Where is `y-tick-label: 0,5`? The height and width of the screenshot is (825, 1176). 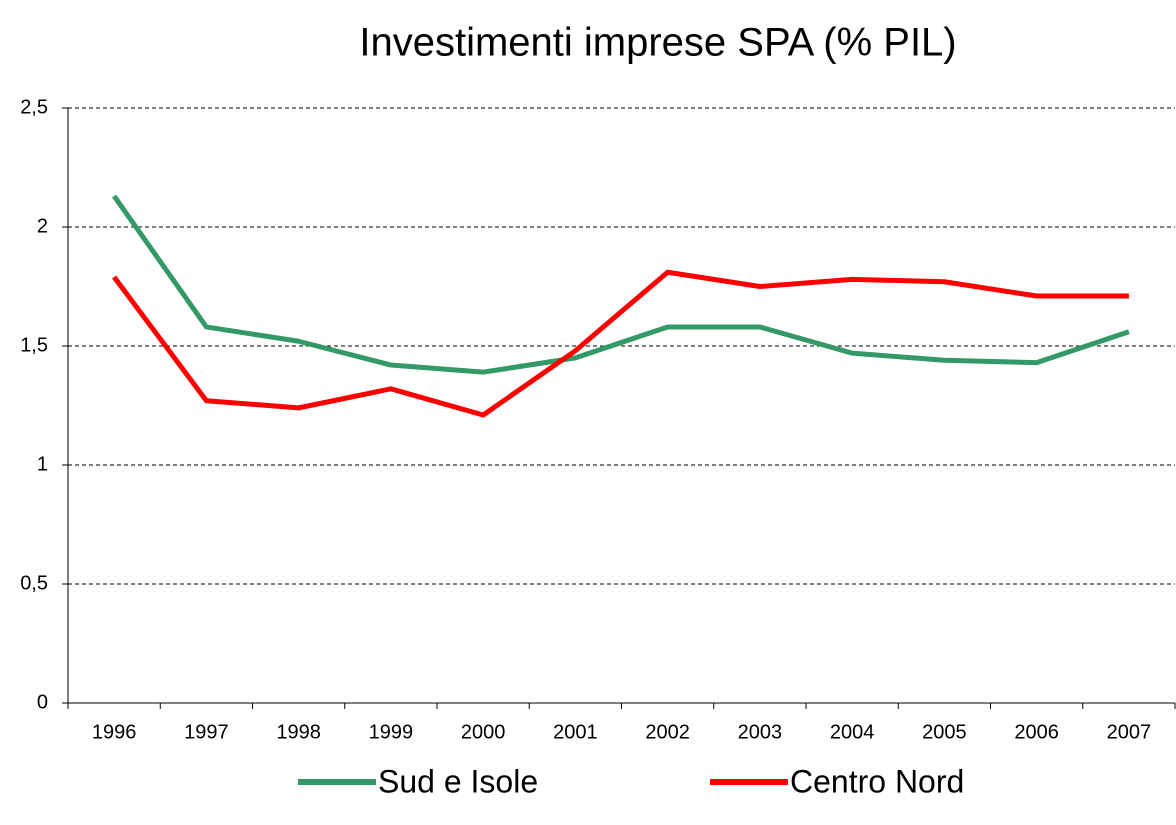
y-tick-label: 0,5 is located at coordinates (34, 583).